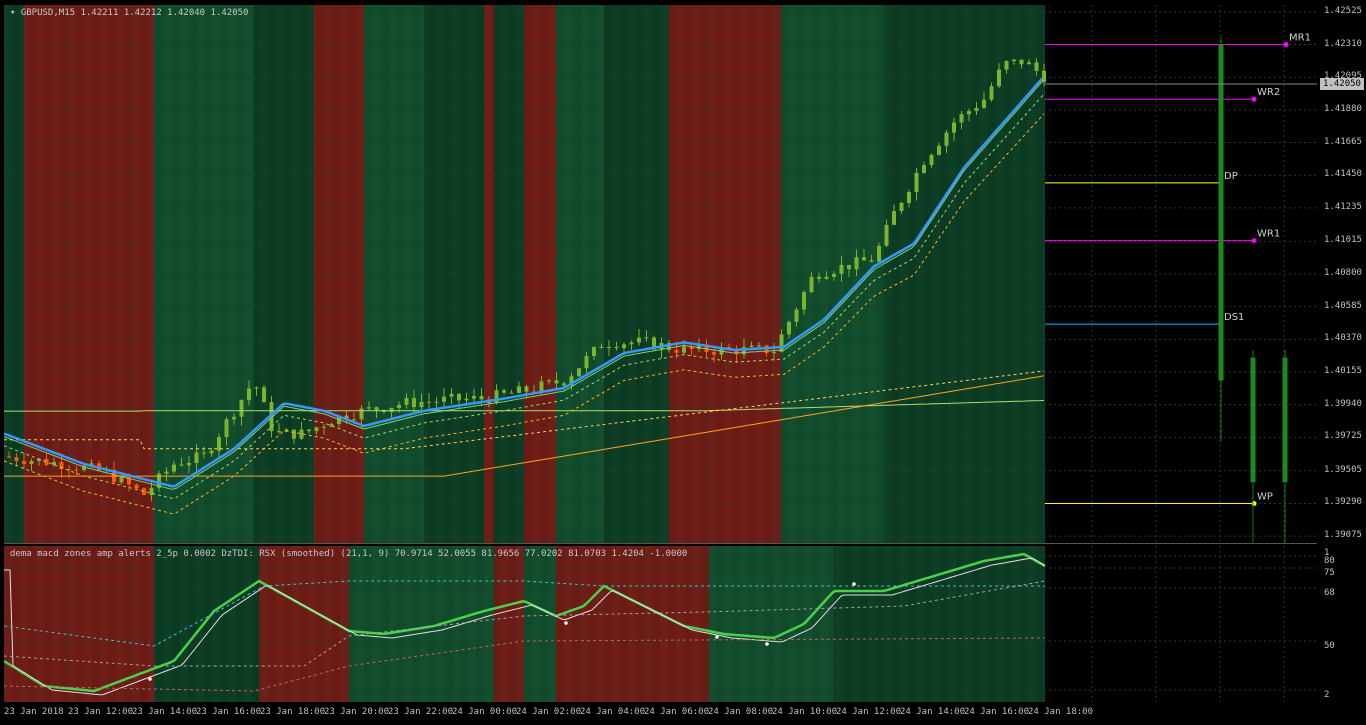 The width and height of the screenshot is (1366, 725). What do you see at coordinates (229, 13) in the screenshot?
I see `close-value: 1.42050` at bounding box center [229, 13].